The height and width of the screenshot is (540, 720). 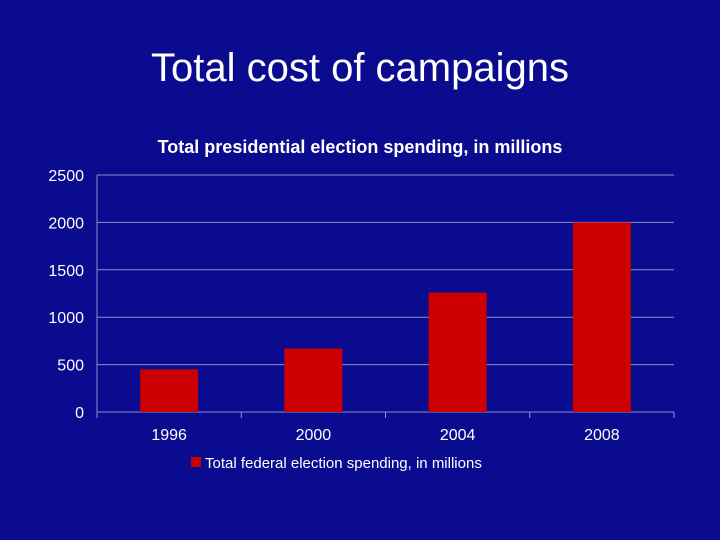 What do you see at coordinates (169, 435) in the screenshot?
I see `x-tick-label: 1996` at bounding box center [169, 435].